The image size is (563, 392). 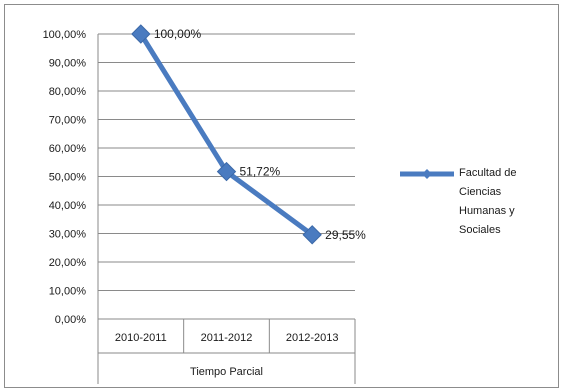 I want to click on data-label: 29,55%, so click(x=345, y=235).